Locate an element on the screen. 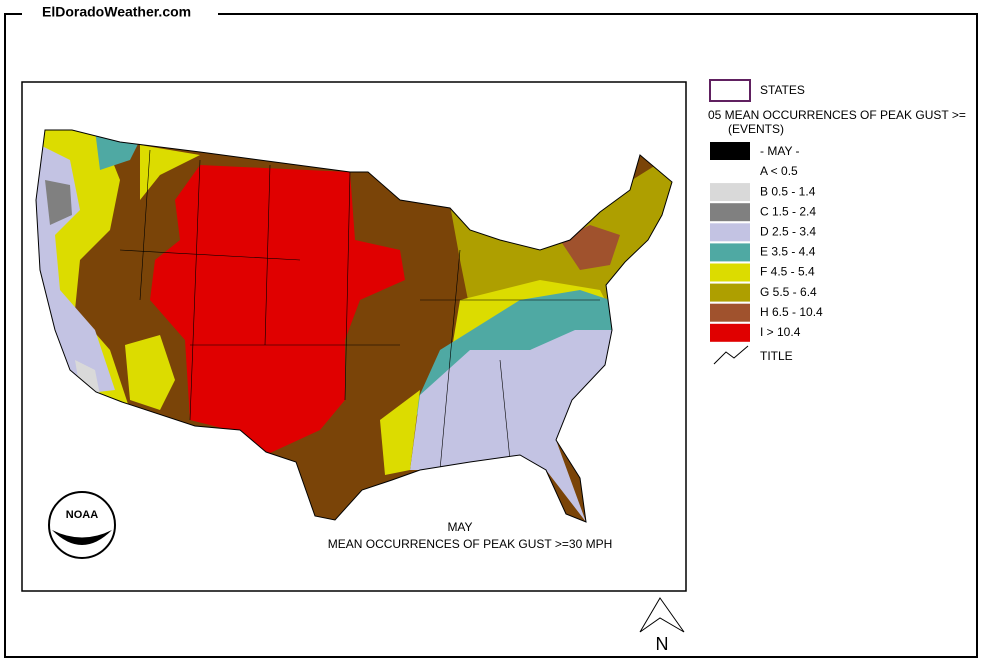 This screenshot has height=661, width=981. legend-class: A < 0.5 is located at coordinates (779, 171).